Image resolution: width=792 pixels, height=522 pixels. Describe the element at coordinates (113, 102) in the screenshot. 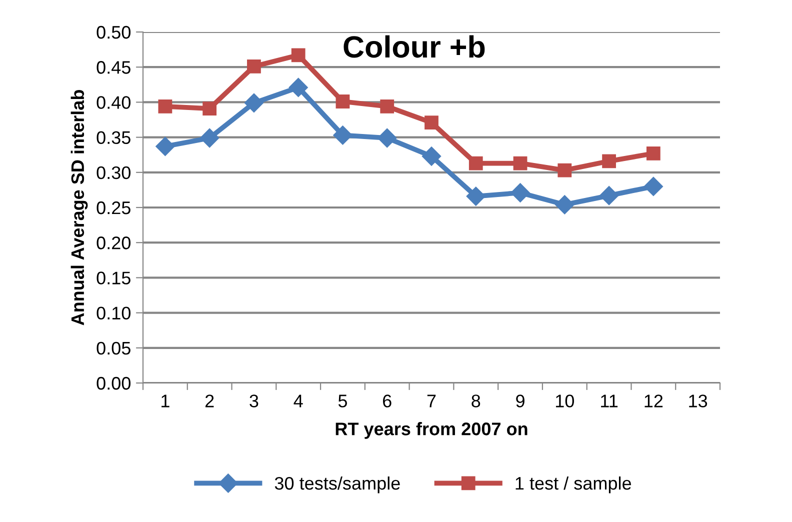

I see `y-tick-label: 0.40` at that location.